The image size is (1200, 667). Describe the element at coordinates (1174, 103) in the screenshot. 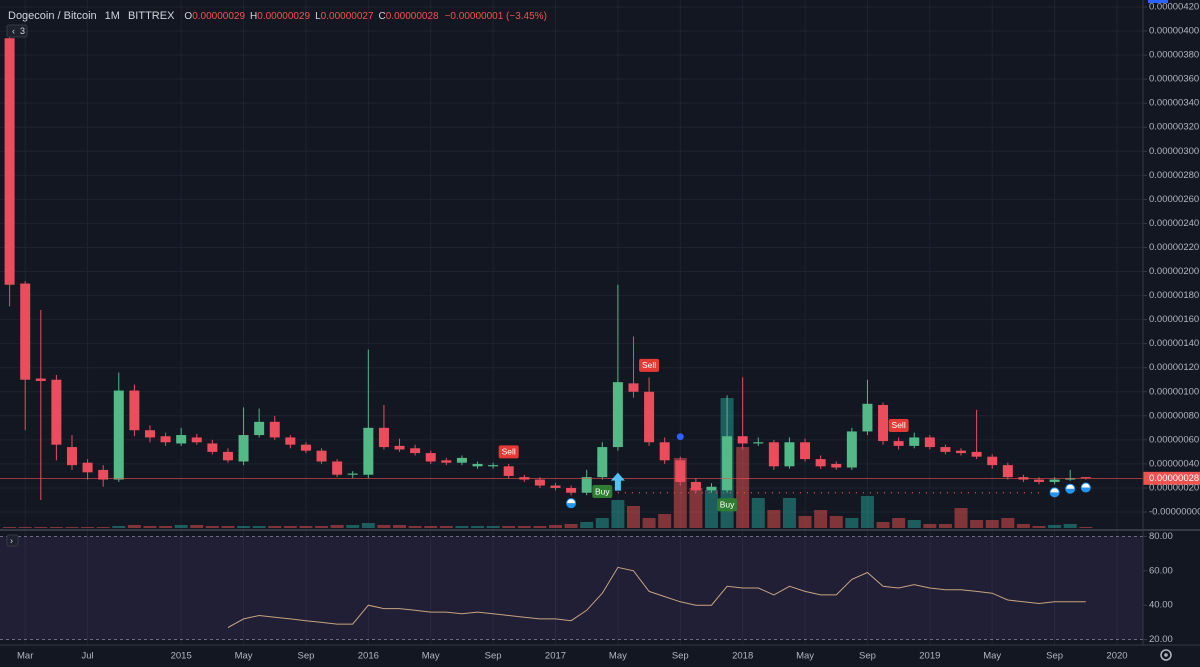

I see `y-tick-label: 0.00000340` at that location.